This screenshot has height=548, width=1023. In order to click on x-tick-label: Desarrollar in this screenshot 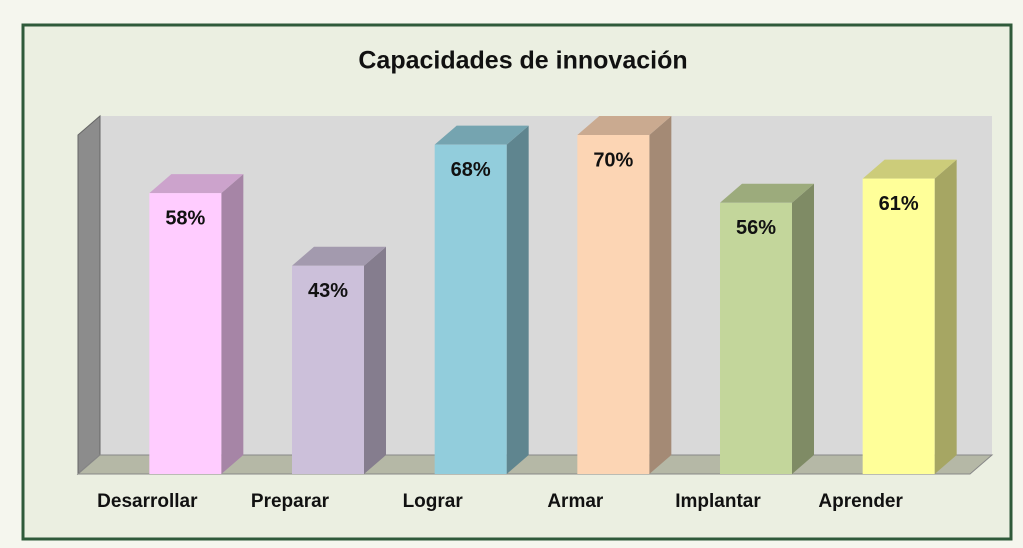, I will do `click(147, 501)`.